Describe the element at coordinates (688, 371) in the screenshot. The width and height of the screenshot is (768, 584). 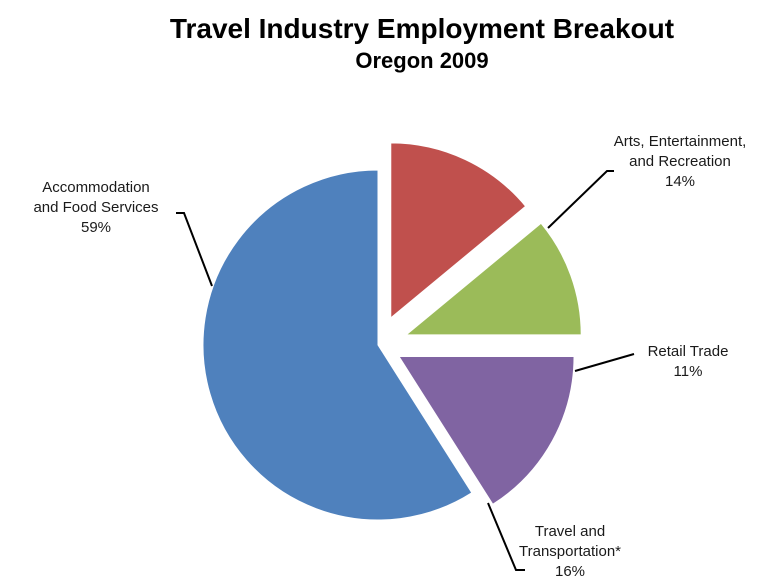
I see `slice-value-label: 11%` at that location.